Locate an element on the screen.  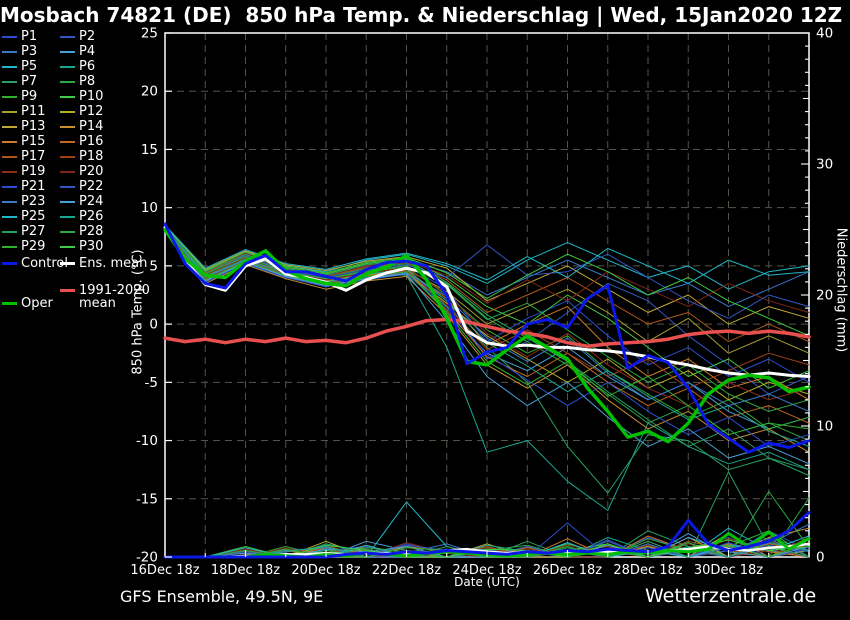
legend-item-p17-swatch is located at coordinates (9, 156).